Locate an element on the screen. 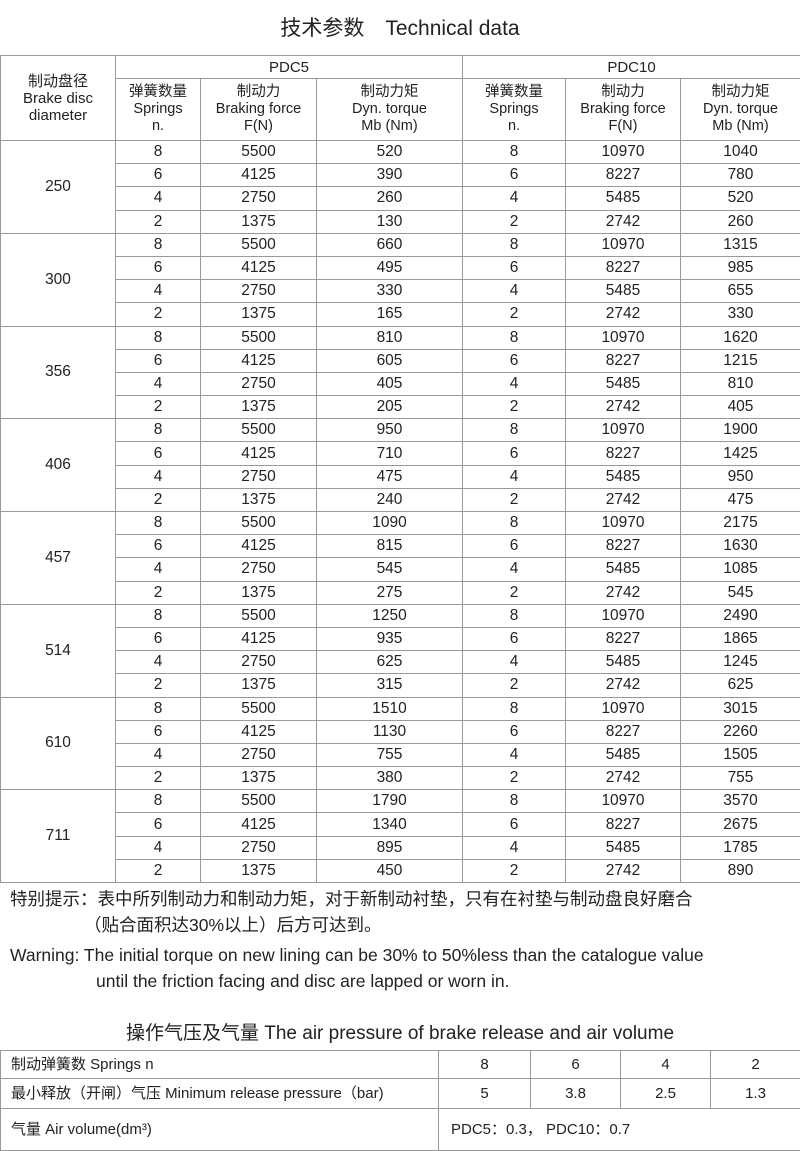 The image size is (800, 1151). pdc5-torque-cell: 205 is located at coordinates (390, 407).